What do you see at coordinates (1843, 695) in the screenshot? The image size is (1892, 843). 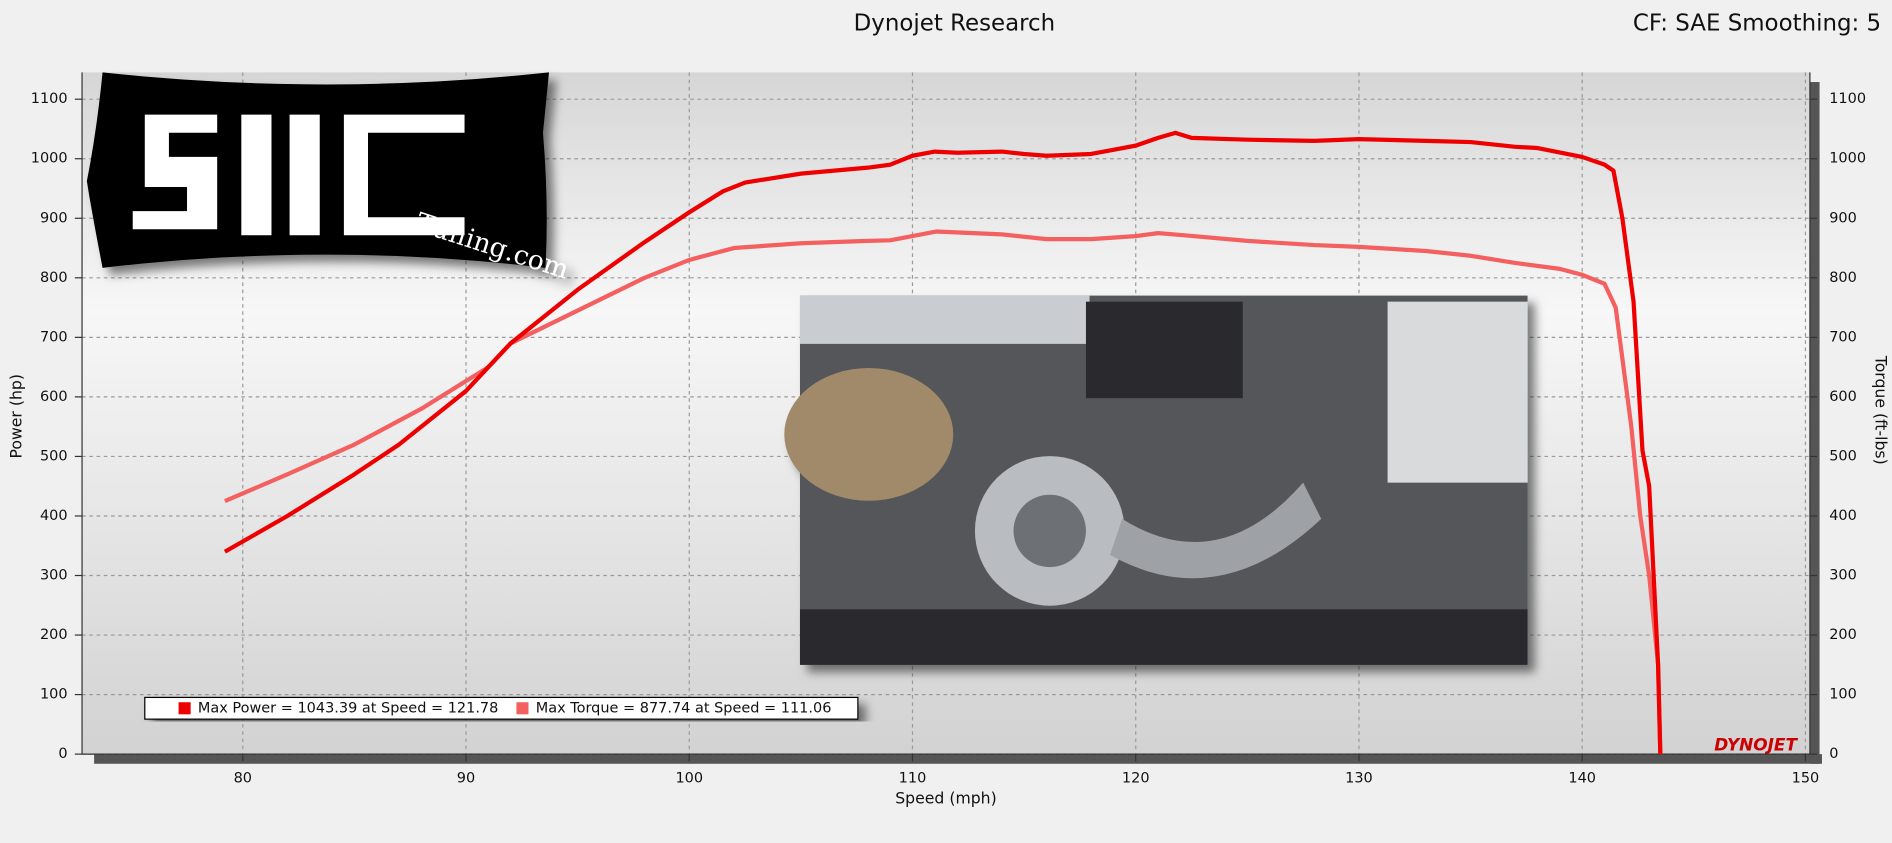 I see `y2-tick-label: 100` at bounding box center [1843, 695].